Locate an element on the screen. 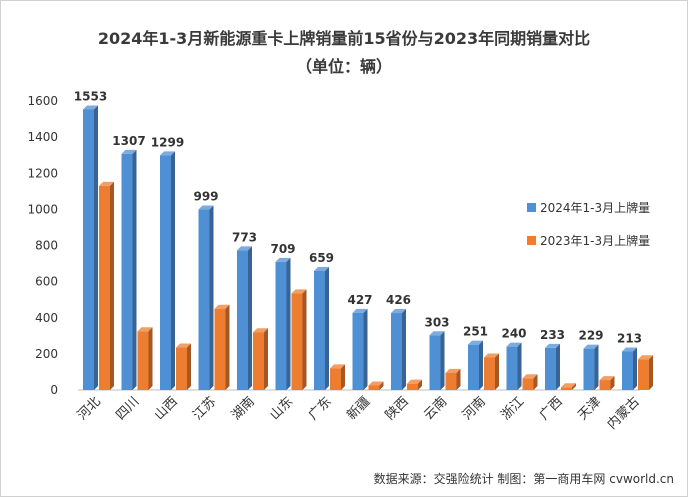 The width and height of the screenshot is (688, 497). y-tick-label: 400 is located at coordinates (46, 318).